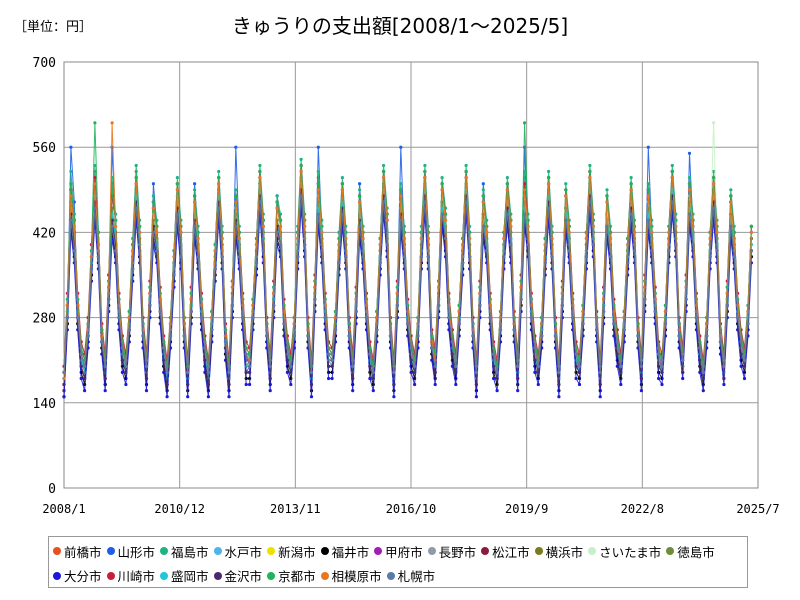 The width and height of the screenshot is (800, 600). What do you see at coordinates (179, 509) in the screenshot?
I see `x-tick-label: 2010/12` at bounding box center [179, 509].